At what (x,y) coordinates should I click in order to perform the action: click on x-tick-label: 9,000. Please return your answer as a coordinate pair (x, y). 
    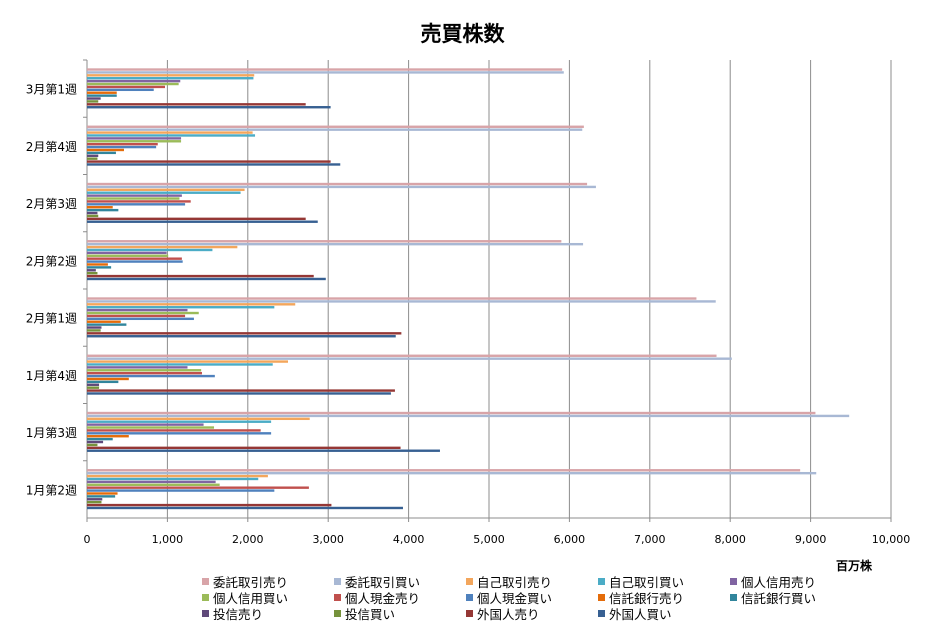
    Looking at the image, I should click on (811, 539).